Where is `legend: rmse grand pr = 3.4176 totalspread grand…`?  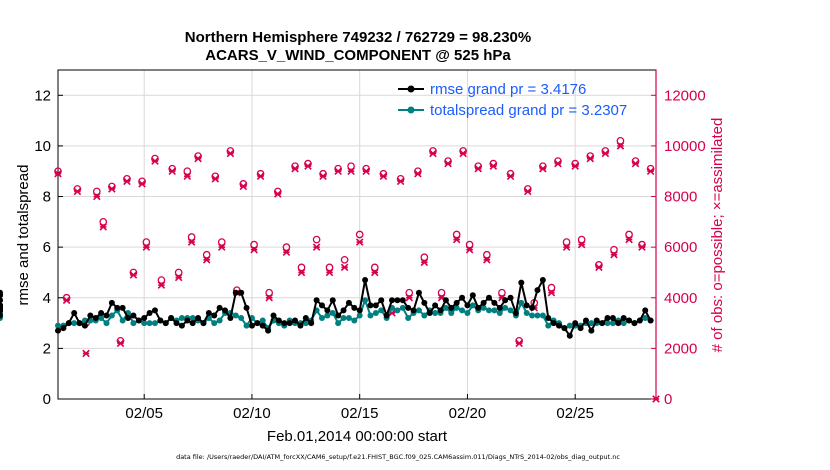 legend: rmse grand pr = 3.4176 totalspread grand… is located at coordinates (512, 100).